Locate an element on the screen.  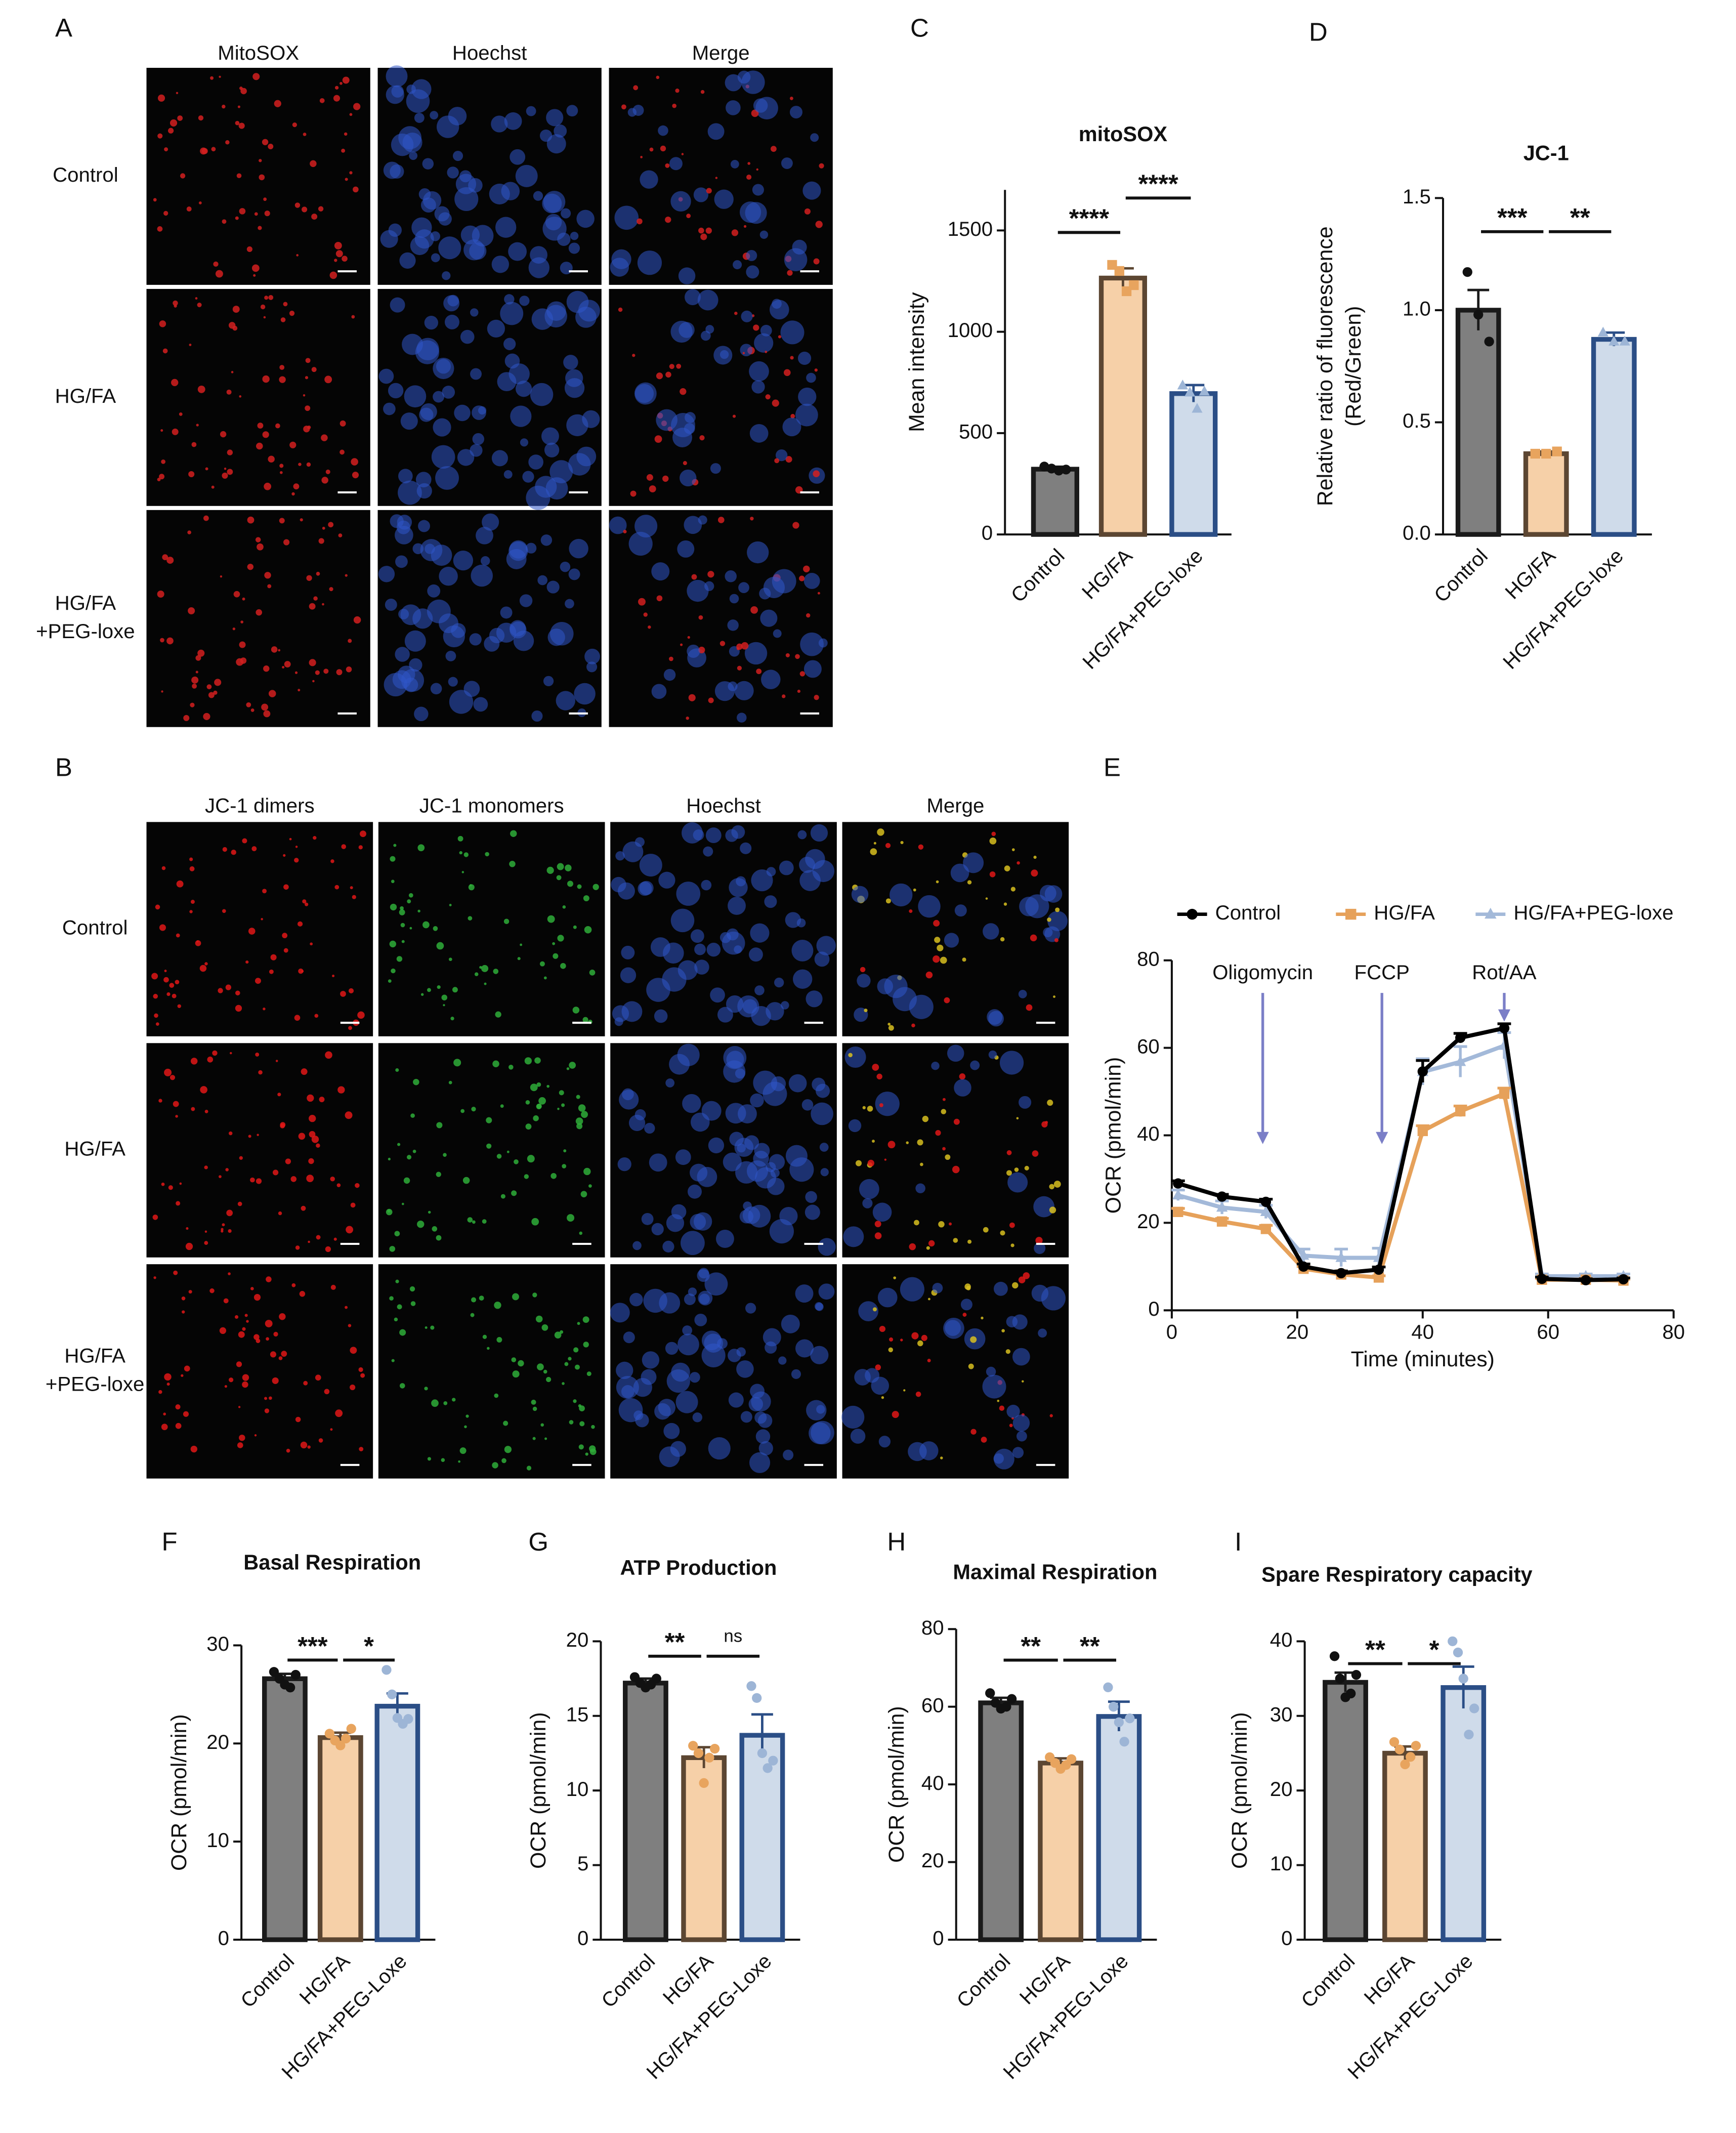
x-tick-label: 40 is located at coordinates (1422, 1332).